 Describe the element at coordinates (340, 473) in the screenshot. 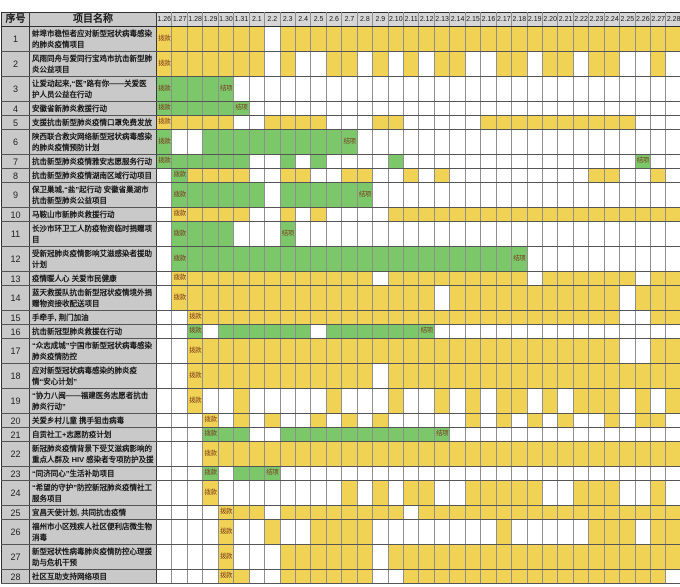

I see `table-row: 23 “同济同心”生活补助项目 拨款 结项` at that location.